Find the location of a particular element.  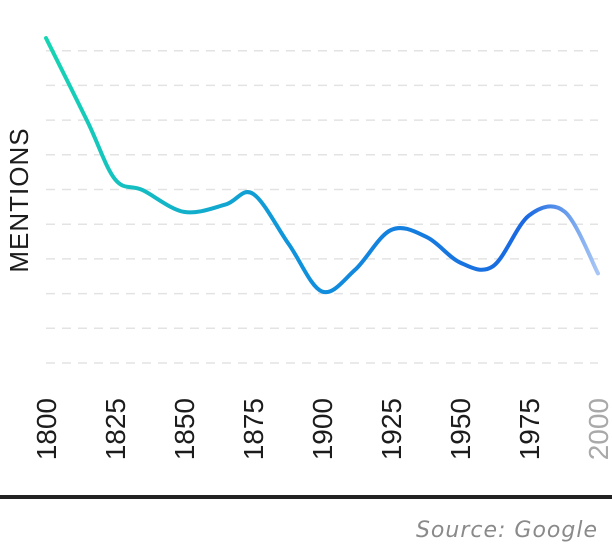

x-tick-label: 1900 is located at coordinates (322, 429).